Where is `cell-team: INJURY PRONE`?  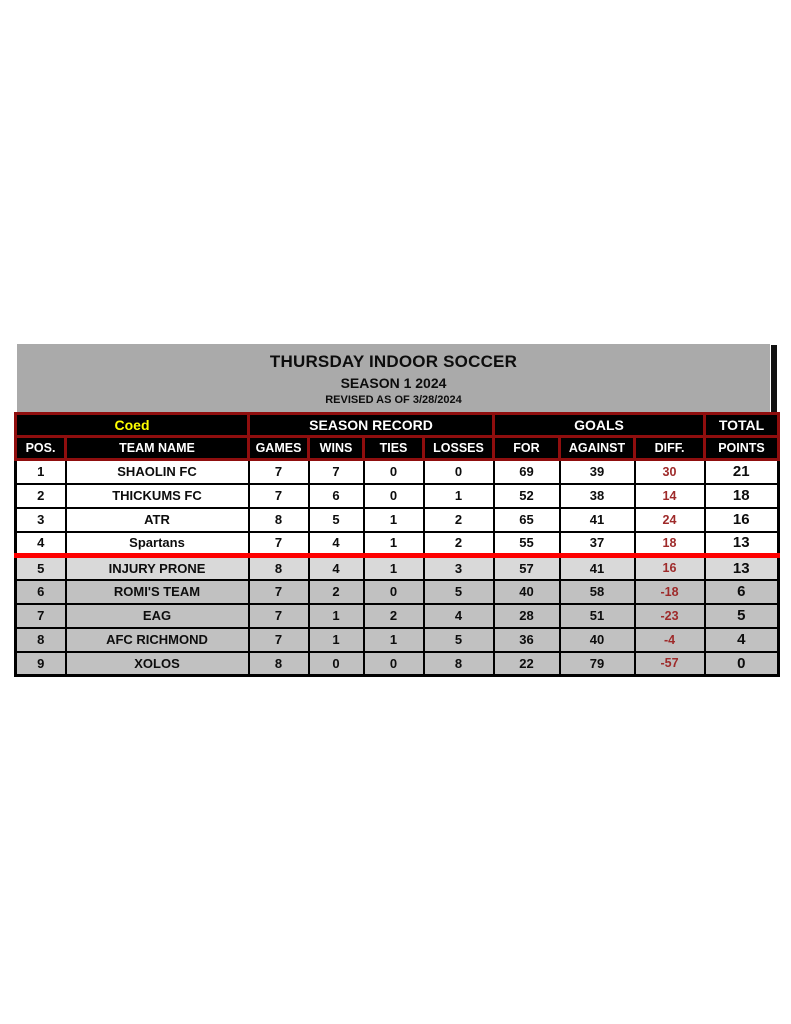
cell-team: INJURY PRONE is located at coordinates (157, 567).